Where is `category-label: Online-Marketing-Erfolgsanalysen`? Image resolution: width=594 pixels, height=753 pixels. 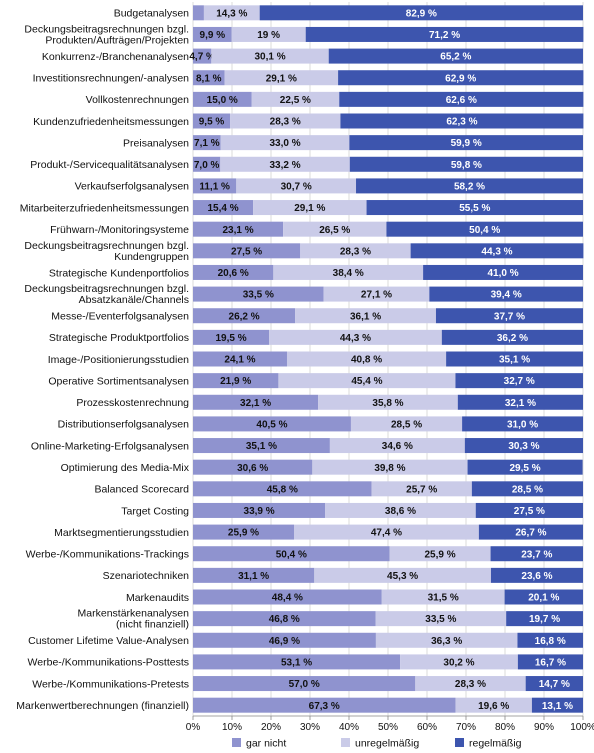 category-label: Online-Marketing-Erfolgsanalysen is located at coordinates (110, 446).